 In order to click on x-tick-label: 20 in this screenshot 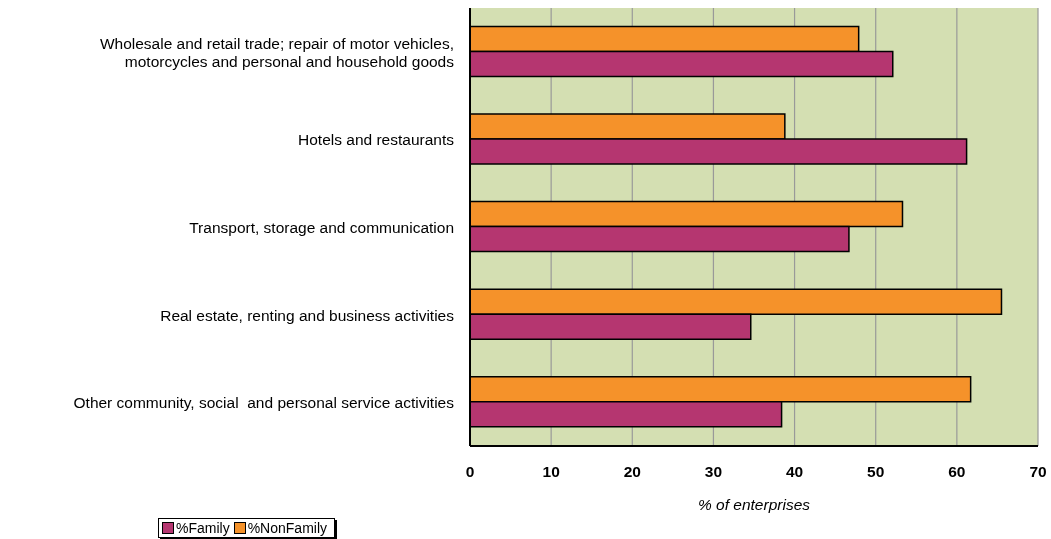, I will do `click(632, 472)`.